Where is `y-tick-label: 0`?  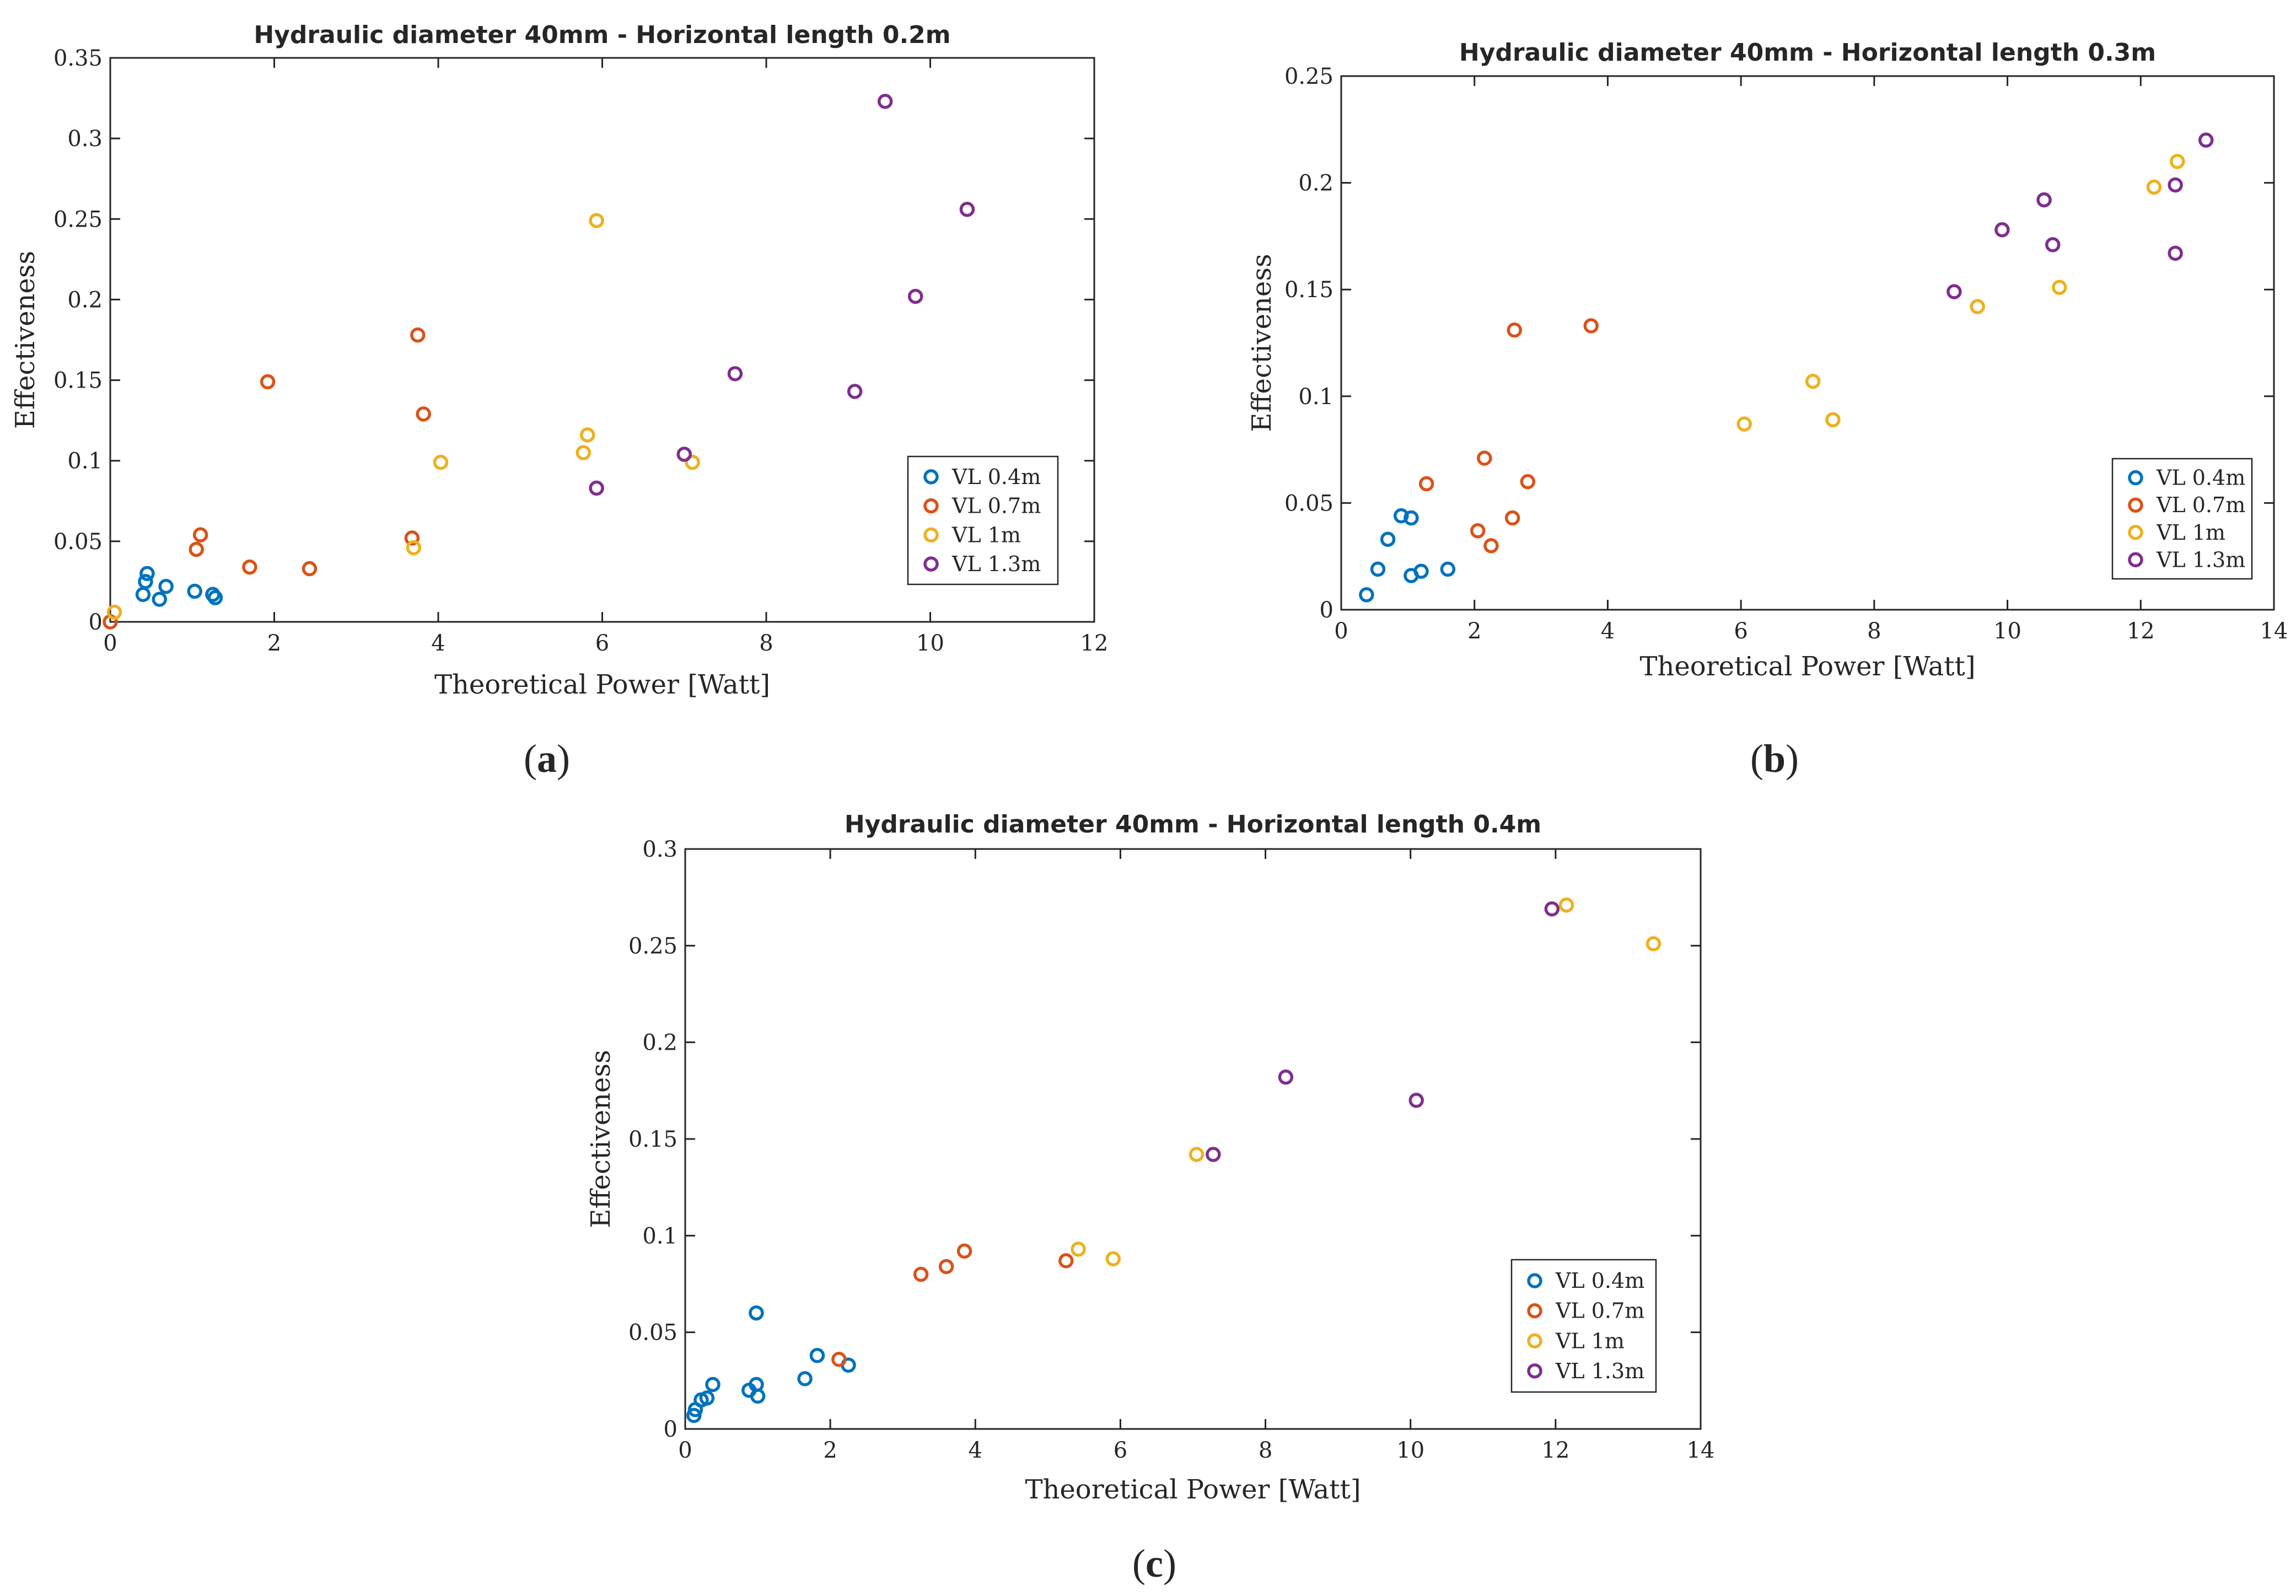 y-tick-label: 0 is located at coordinates (1327, 610).